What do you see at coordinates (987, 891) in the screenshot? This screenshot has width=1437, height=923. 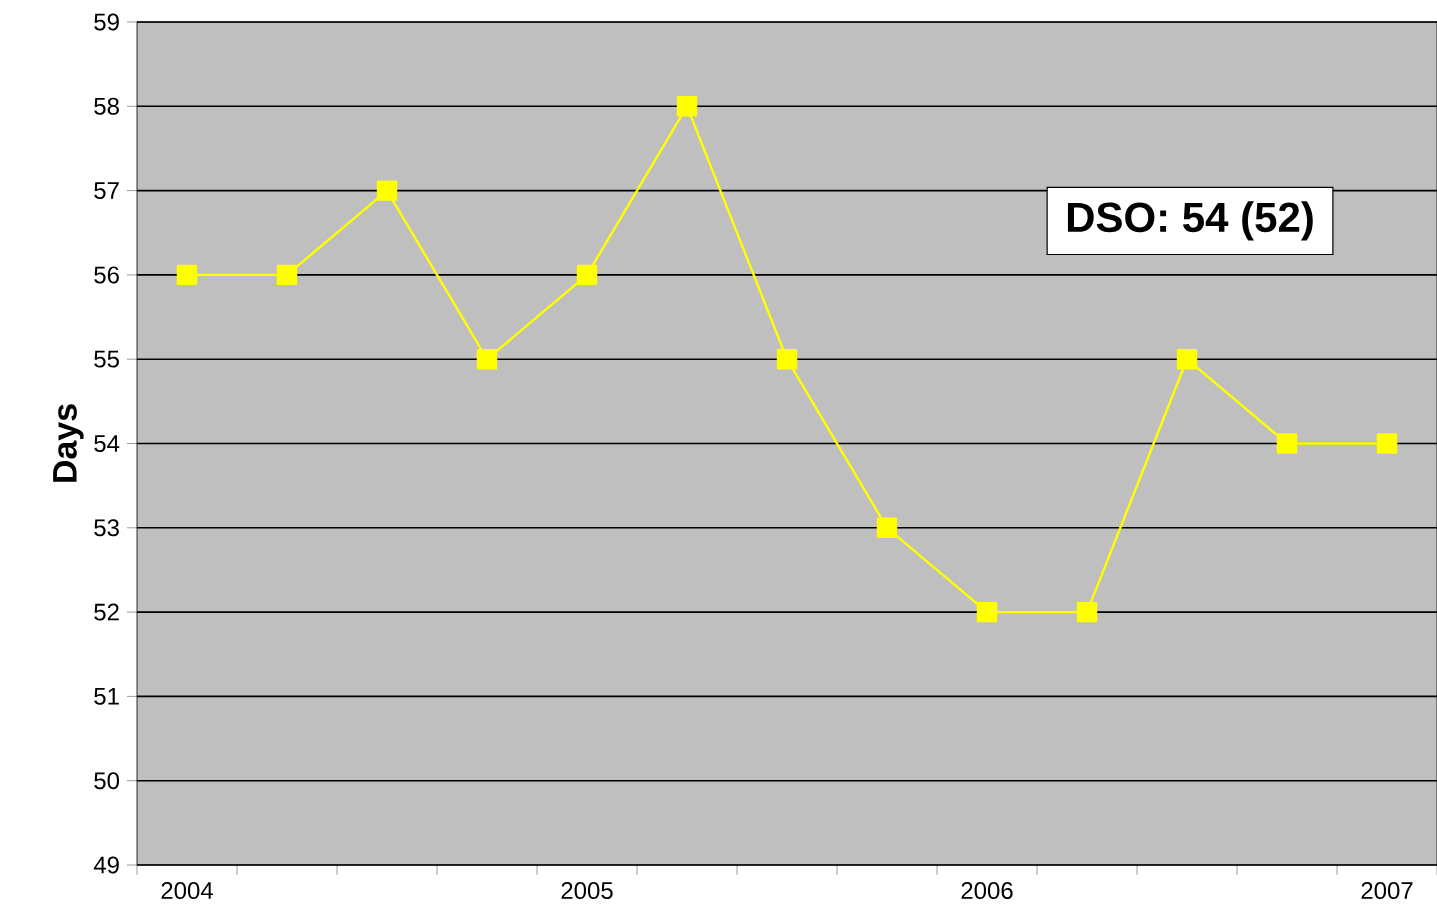 I see `x-tick-label: 2006` at bounding box center [987, 891].